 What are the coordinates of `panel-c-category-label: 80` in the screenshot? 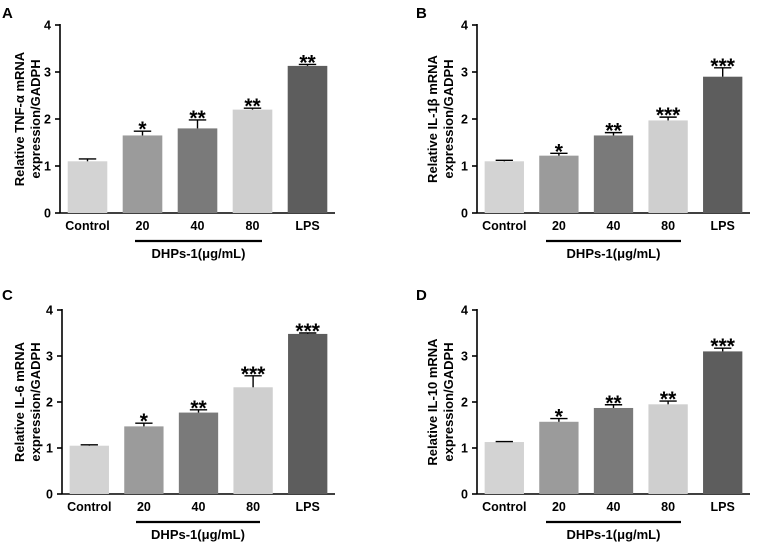 It's located at (253, 507).